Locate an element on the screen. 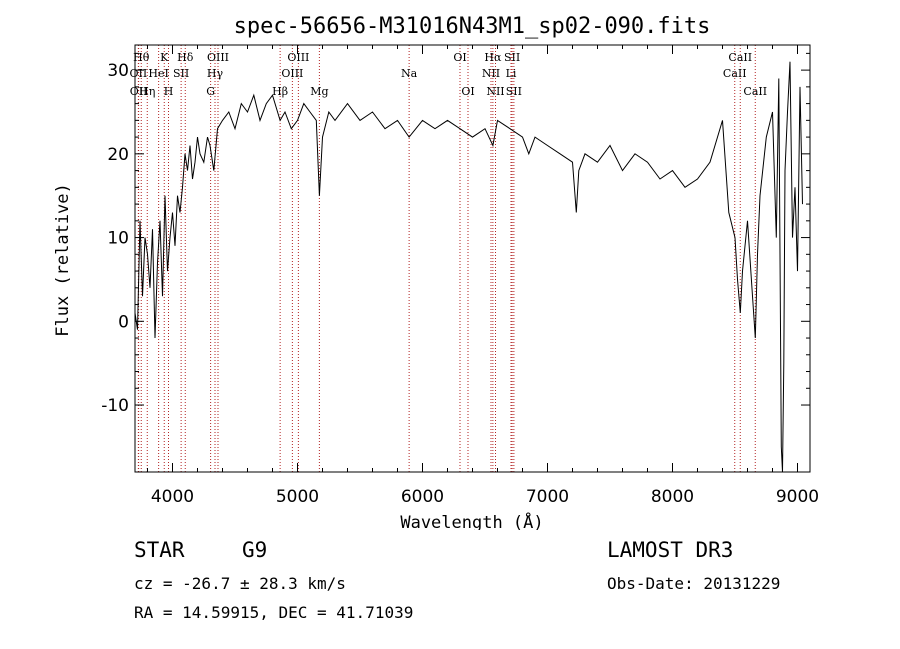  y-tick-label: 20 is located at coordinates (118, 155).